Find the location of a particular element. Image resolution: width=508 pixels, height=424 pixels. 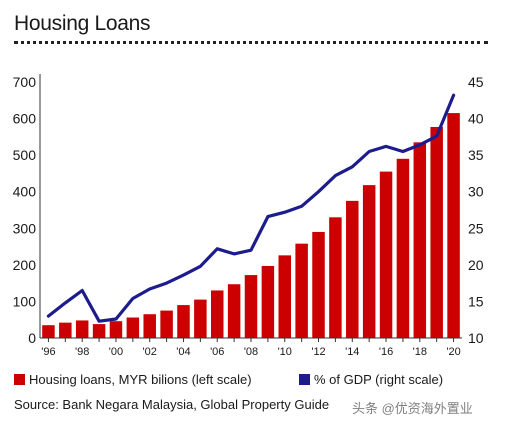

x-tick-label: '10 is located at coordinates (285, 352).